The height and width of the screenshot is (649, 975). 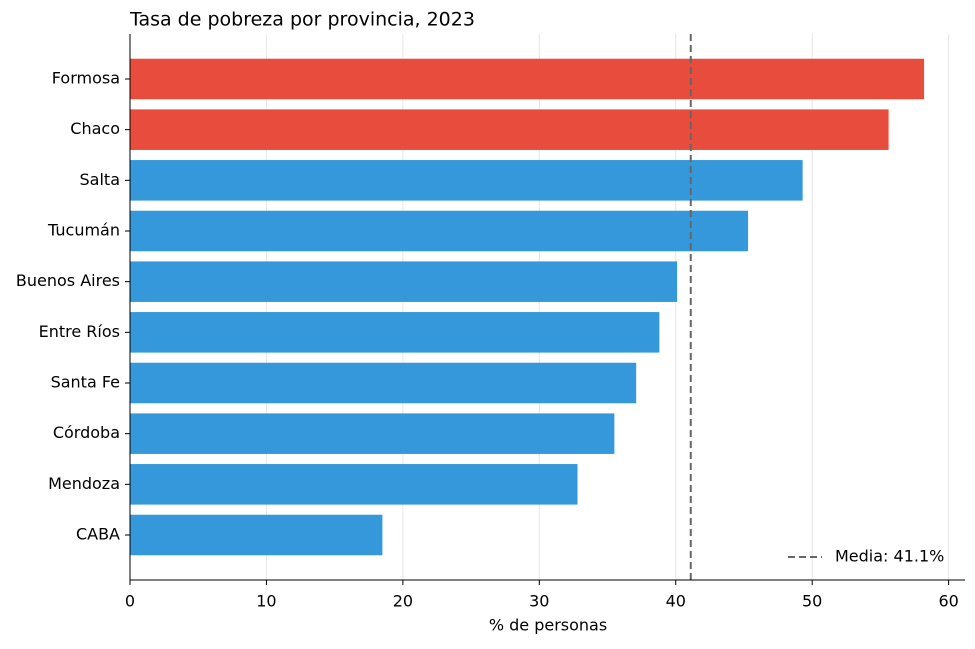 I want to click on x-tick-label: 10, so click(x=266, y=601).